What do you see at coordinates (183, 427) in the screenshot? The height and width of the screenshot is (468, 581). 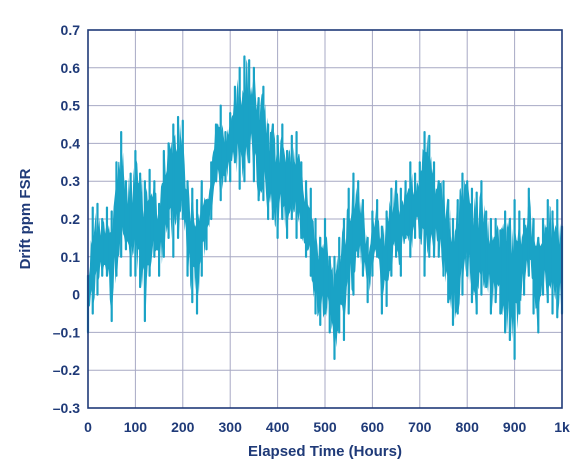 I see `x-tick-label: 200` at bounding box center [183, 427].